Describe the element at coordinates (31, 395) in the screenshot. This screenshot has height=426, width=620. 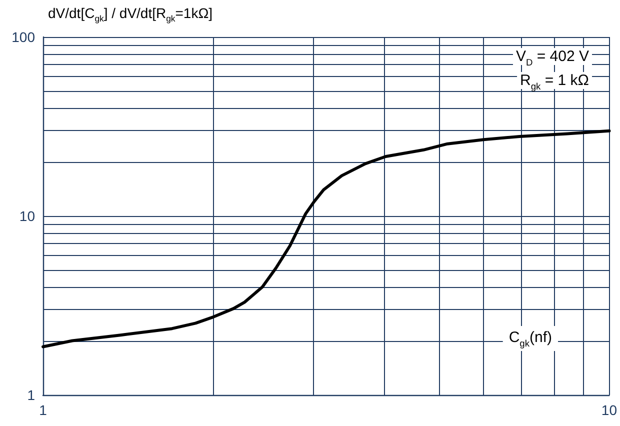
I see `y-tick-label: 1` at that location.